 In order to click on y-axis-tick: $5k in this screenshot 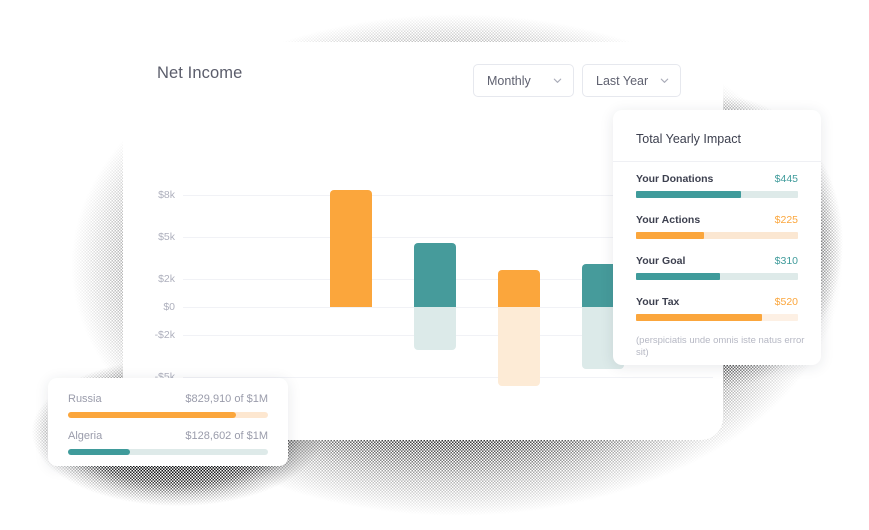, I will do `click(166, 237)`.